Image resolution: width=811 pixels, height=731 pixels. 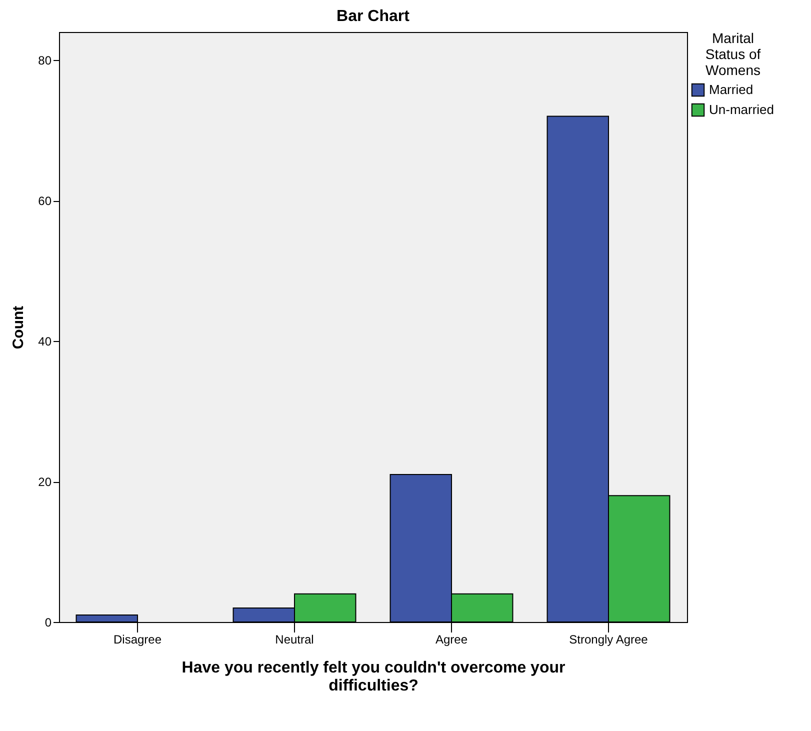 What do you see at coordinates (45, 482) in the screenshot?
I see `y-tick-label: 20` at bounding box center [45, 482].